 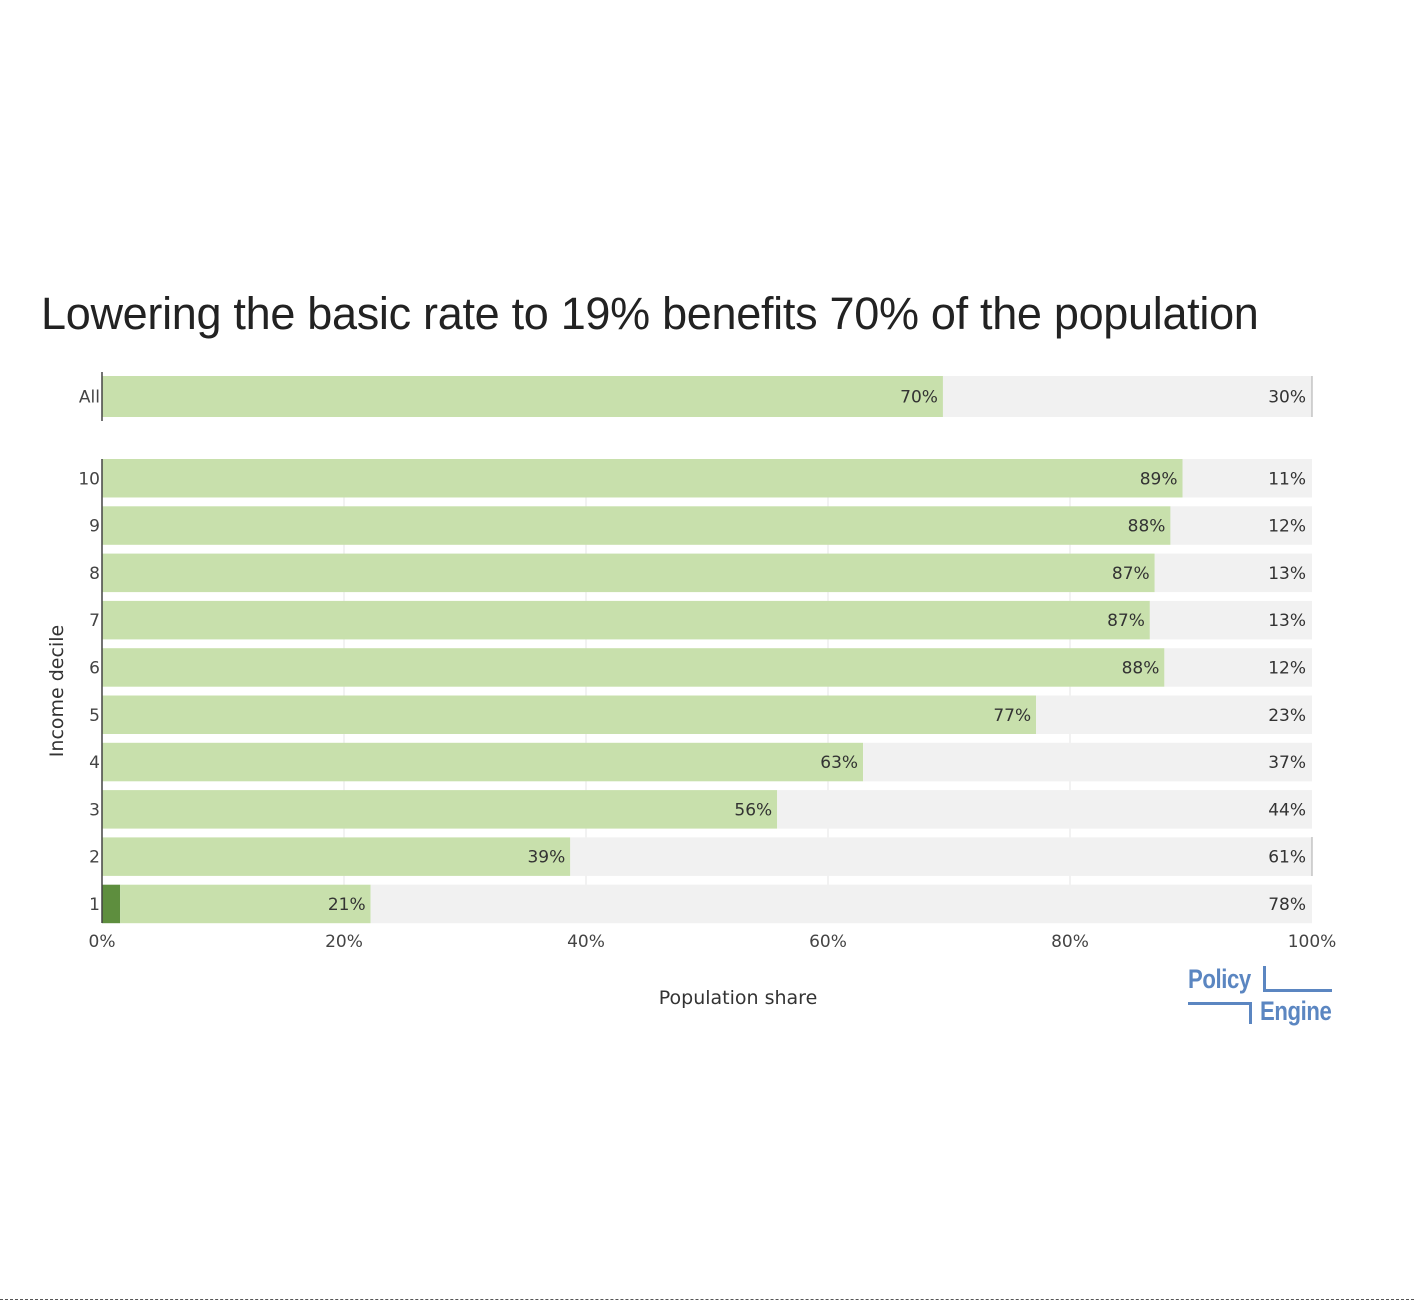 What do you see at coordinates (94, 668) in the screenshot?
I see `category-label: 6` at bounding box center [94, 668].